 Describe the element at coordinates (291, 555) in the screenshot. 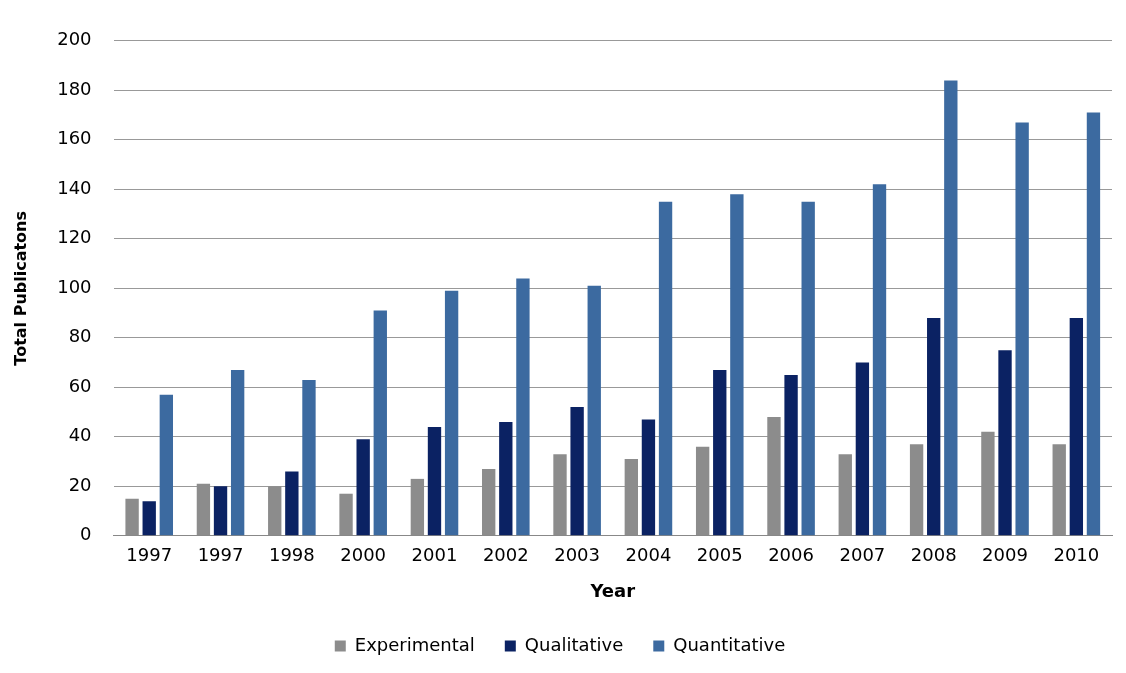

I see `x-tick-label: 1998` at that location.